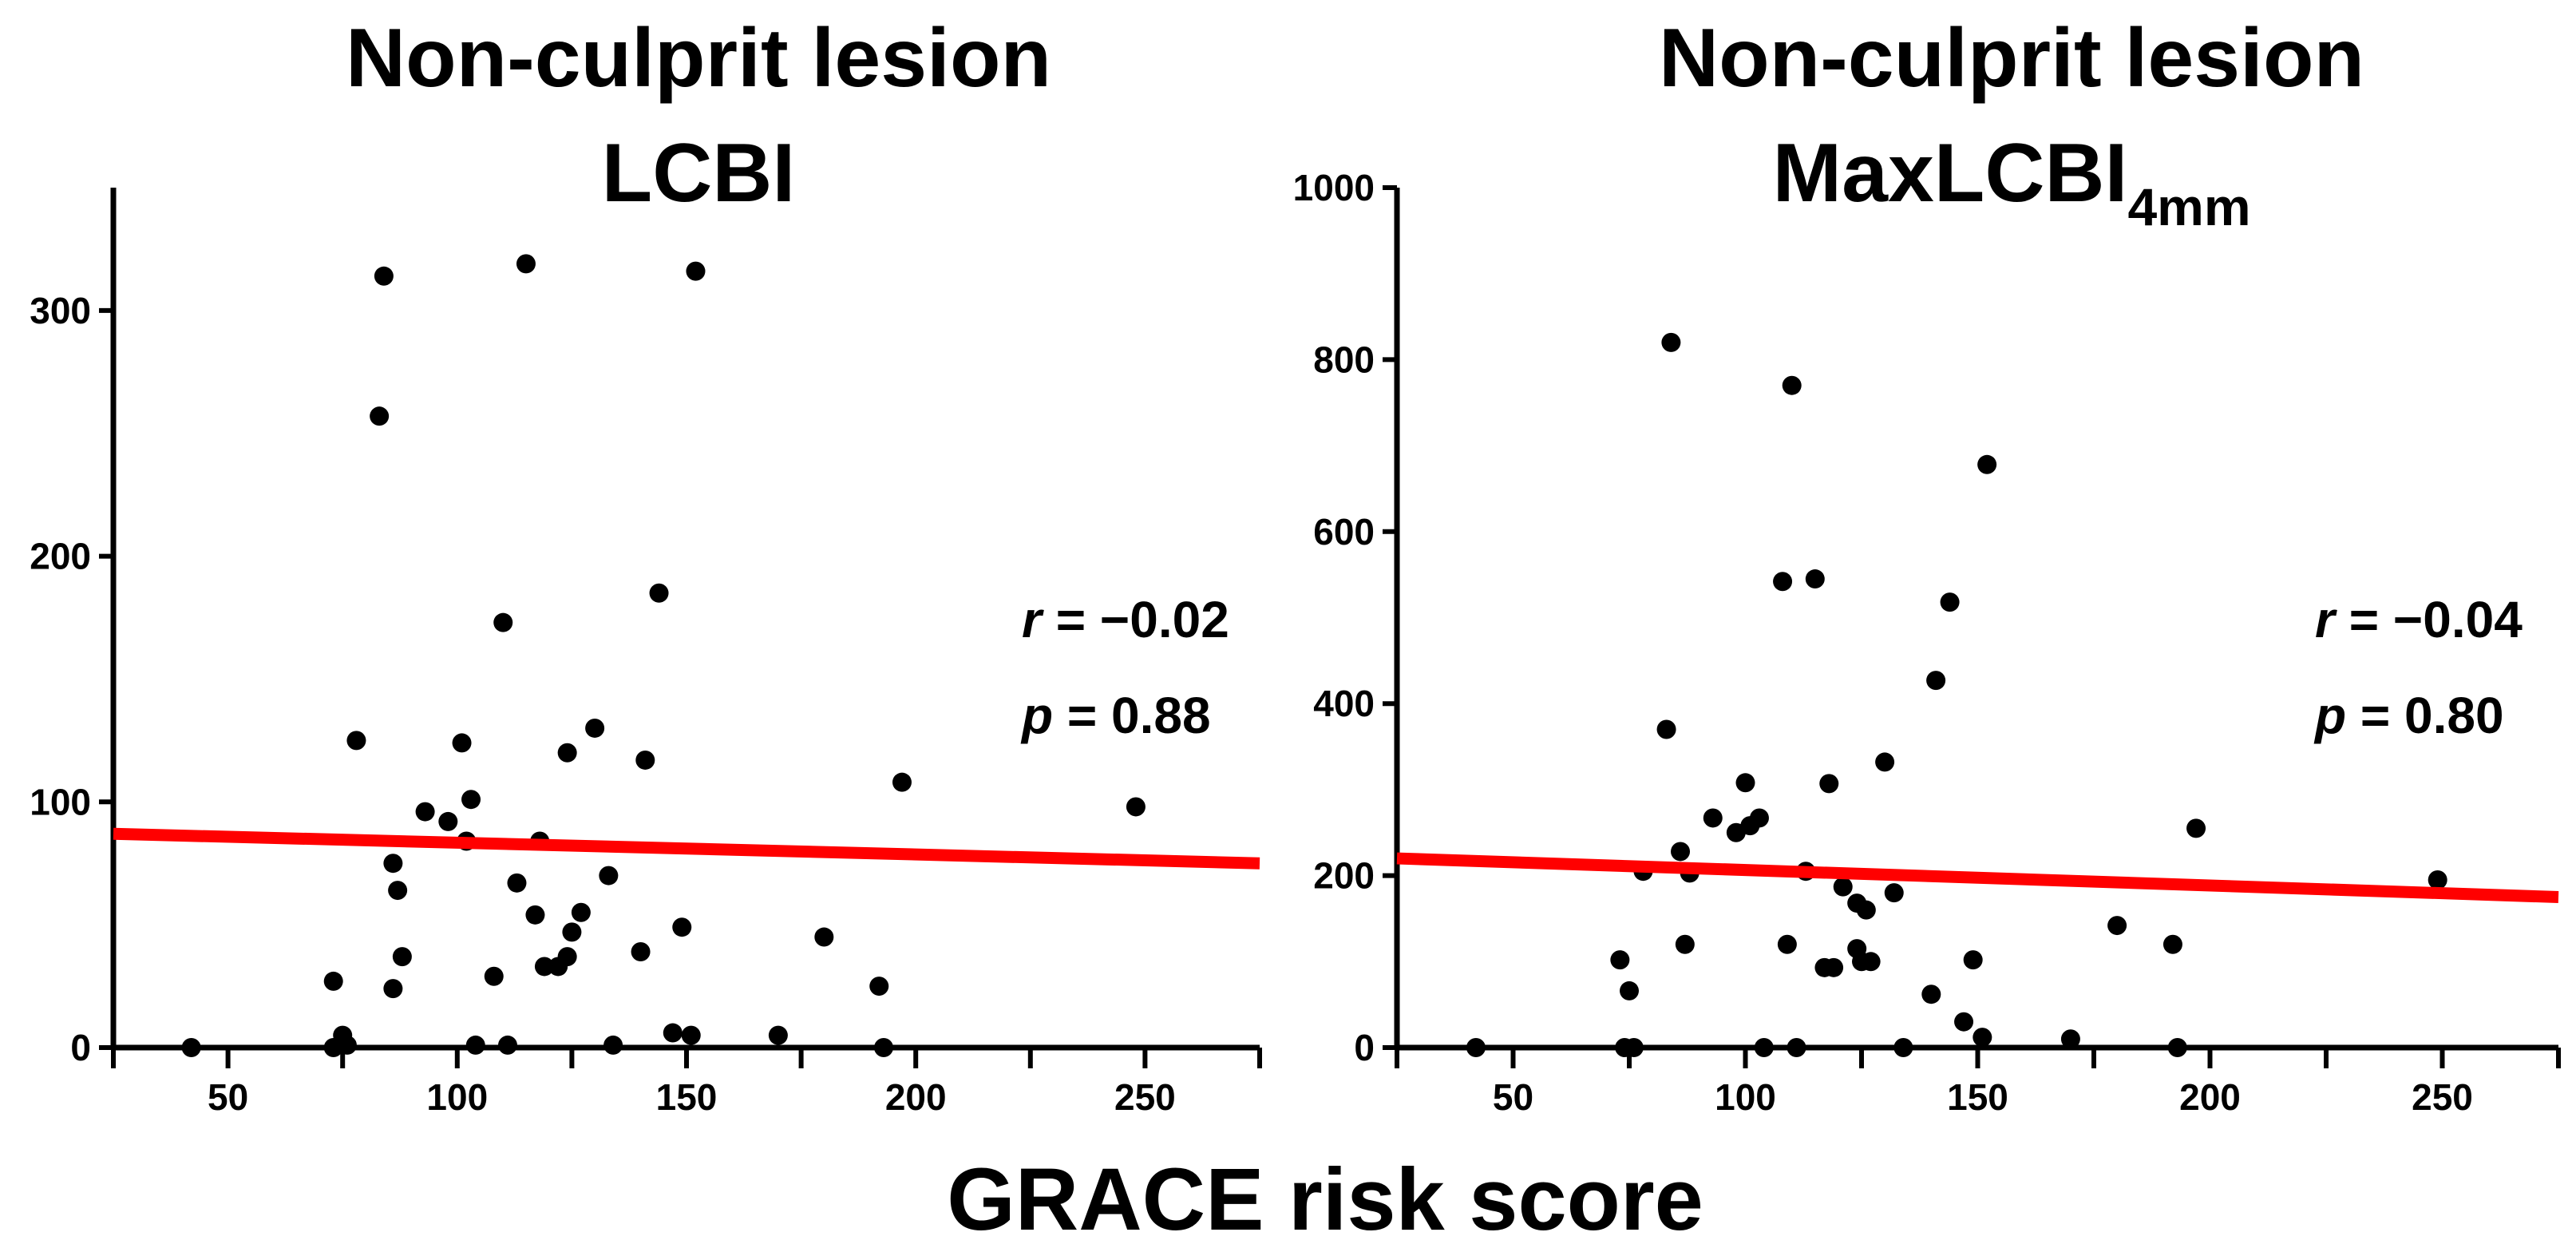  Describe the element at coordinates (1344, 532) in the screenshot. I see `y-tick-label: 600` at that location.